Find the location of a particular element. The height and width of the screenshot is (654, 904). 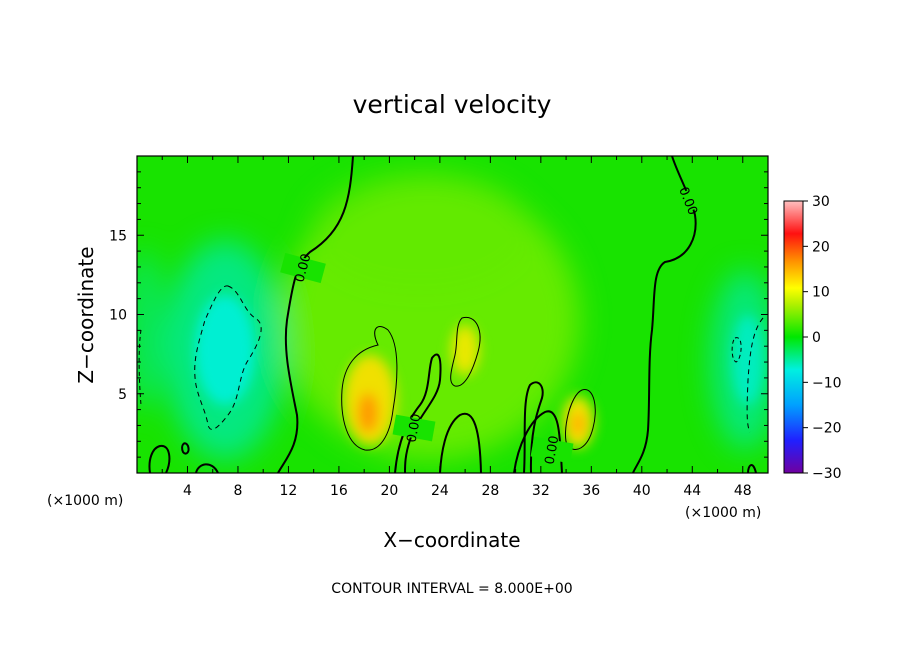

colorbar: 30 20 10 0 −10 −20 −30 is located at coordinates (812, 338).